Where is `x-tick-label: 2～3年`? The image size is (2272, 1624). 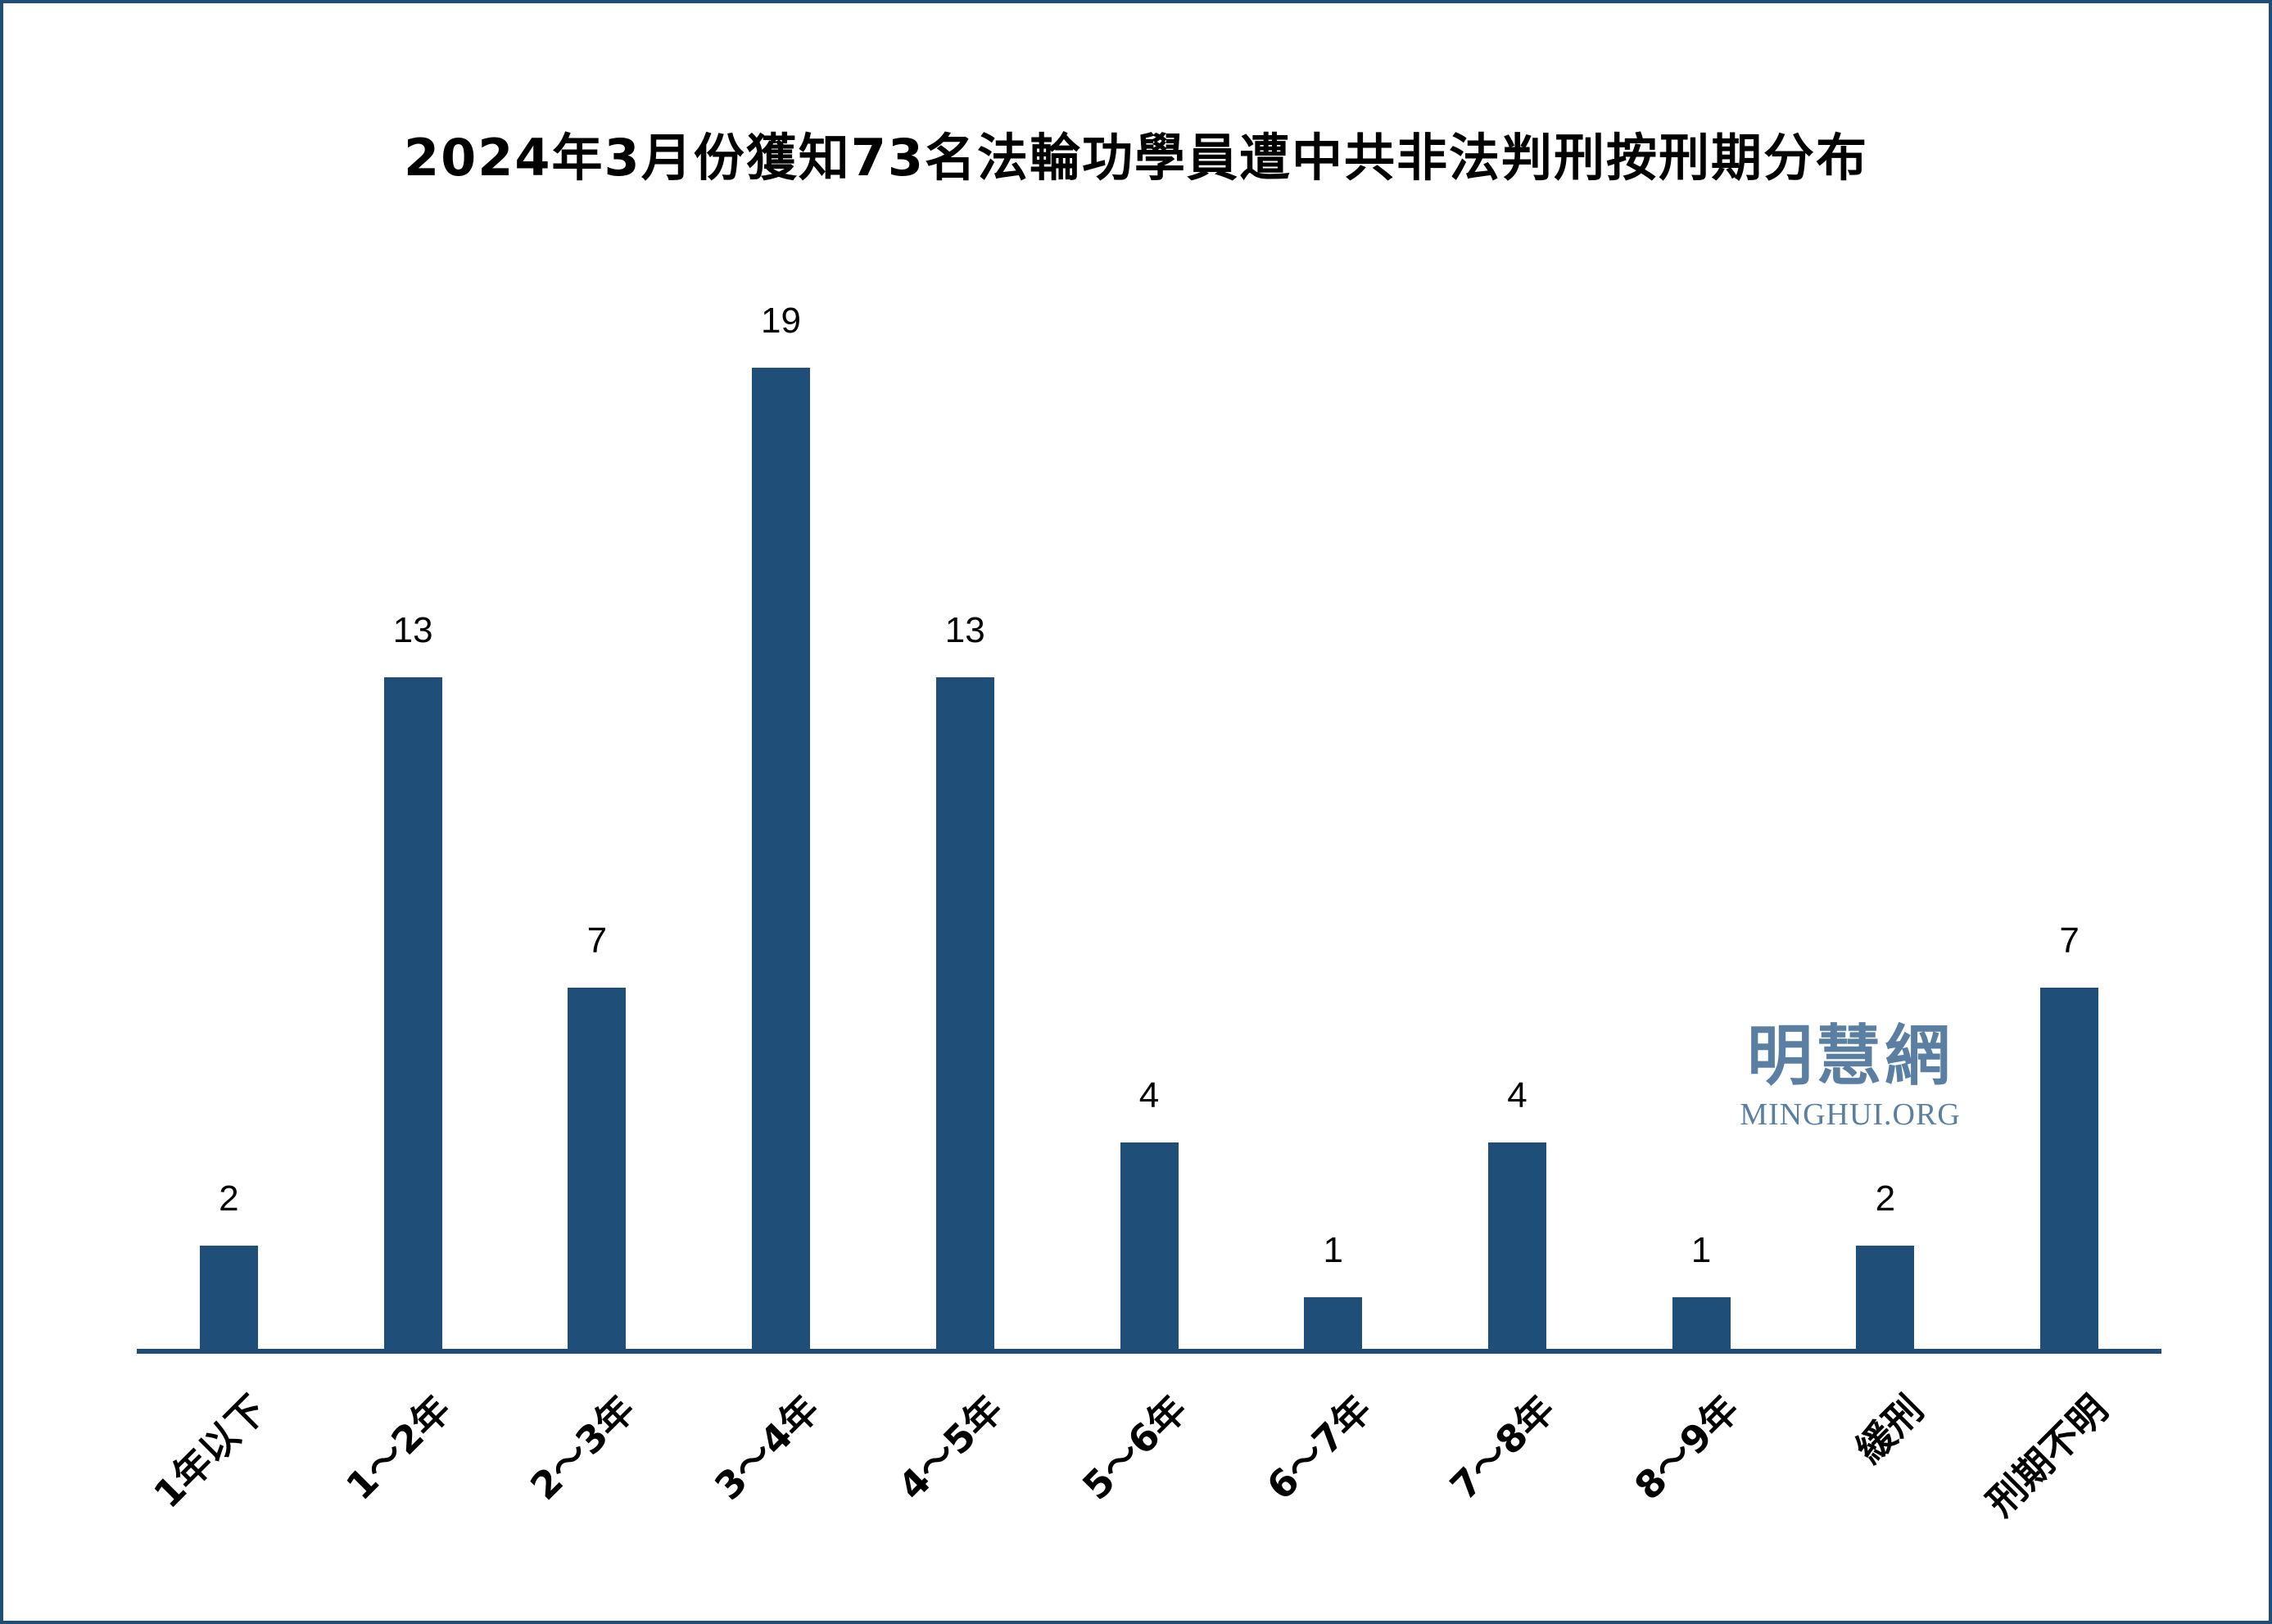 x-tick-label: 2～3年 is located at coordinates (582, 1448).